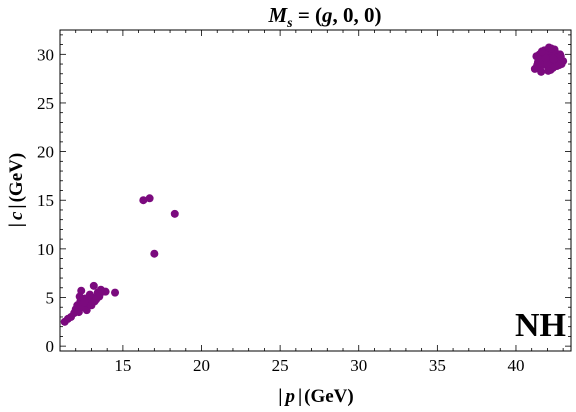  Describe the element at coordinates (50, 298) in the screenshot. I see `y-tick-label: 5` at that location.